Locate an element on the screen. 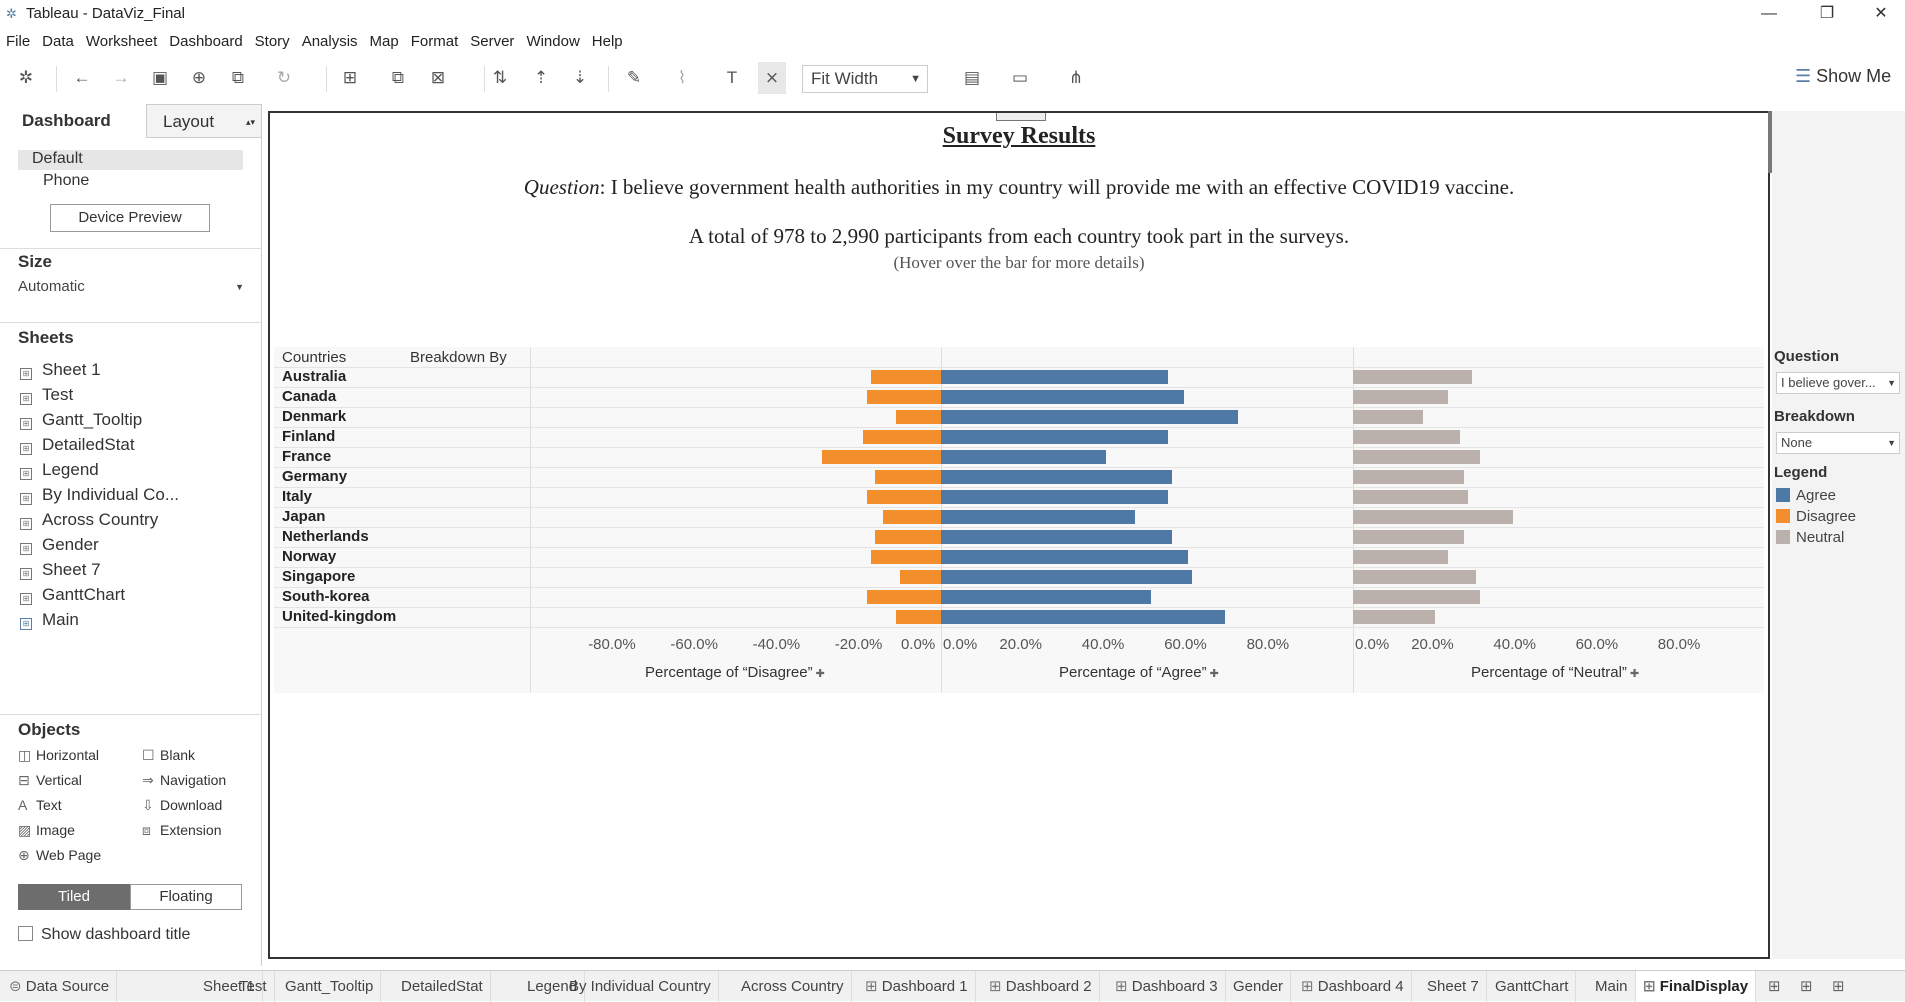 The width and height of the screenshot is (1905, 1002). device-phone: Phone is located at coordinates (66, 180).